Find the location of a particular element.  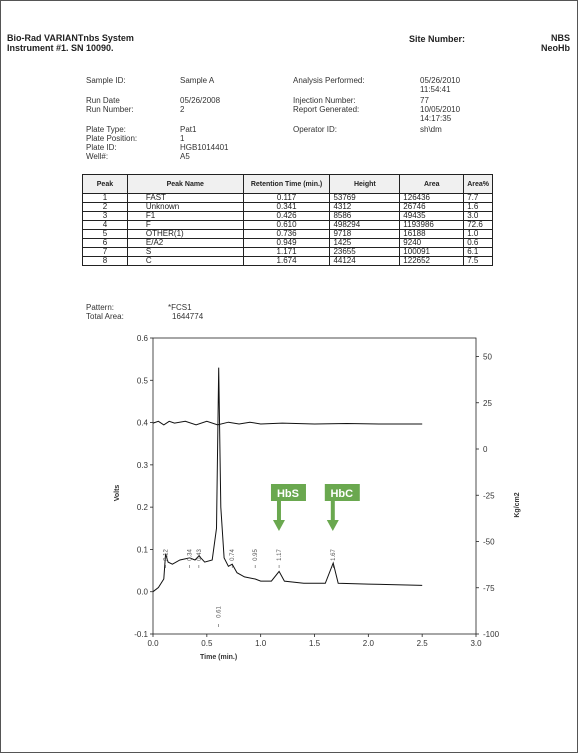

total-area-value: 1644774 is located at coordinates (188, 316).